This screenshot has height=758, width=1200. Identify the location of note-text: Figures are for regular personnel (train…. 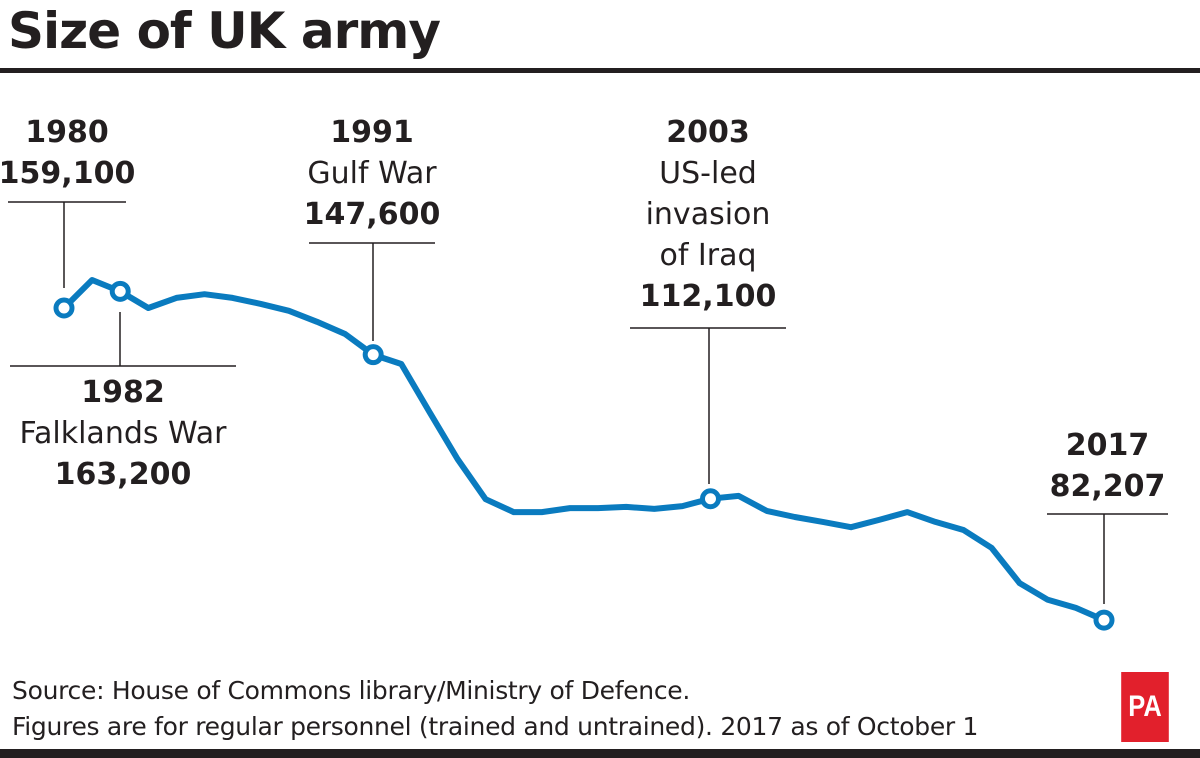
(495, 726).